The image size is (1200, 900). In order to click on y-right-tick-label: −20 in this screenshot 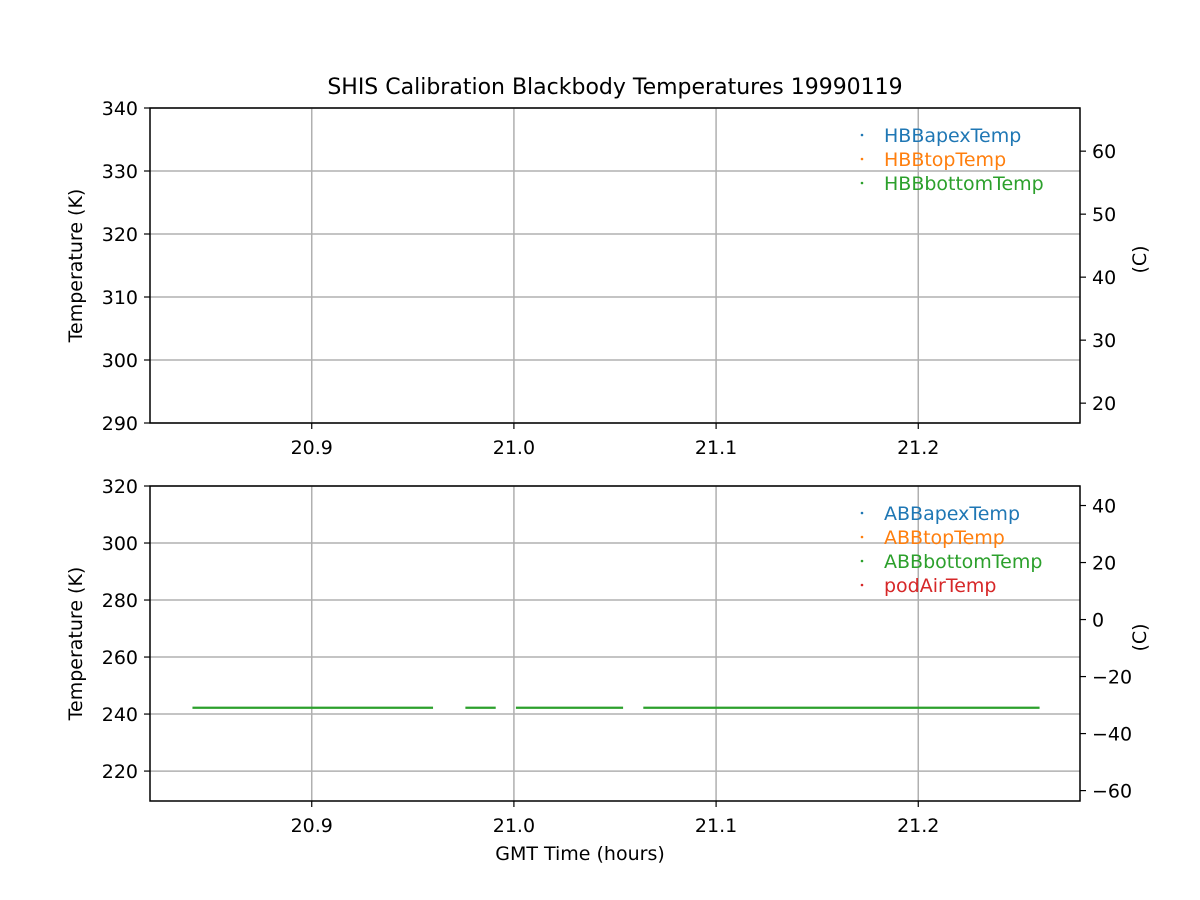, I will do `click(1112, 678)`.